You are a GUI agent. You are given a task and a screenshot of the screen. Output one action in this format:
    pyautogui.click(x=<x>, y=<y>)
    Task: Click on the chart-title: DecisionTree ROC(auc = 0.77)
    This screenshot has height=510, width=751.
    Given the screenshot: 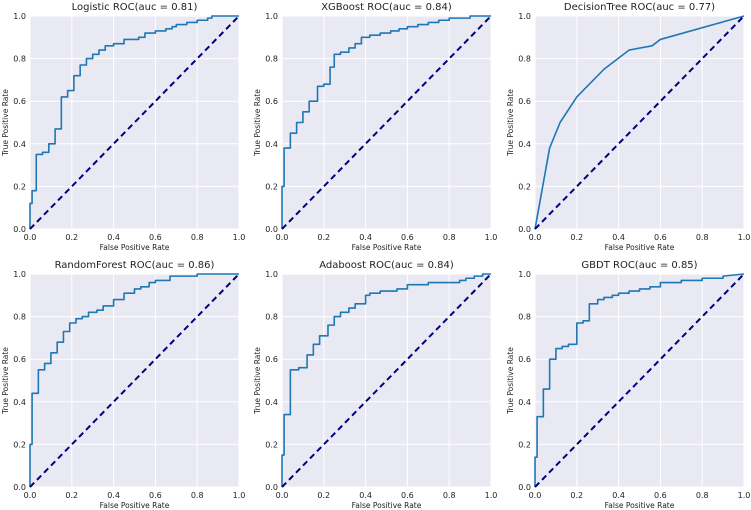 What is the action you would take?
    pyautogui.click(x=639, y=7)
    